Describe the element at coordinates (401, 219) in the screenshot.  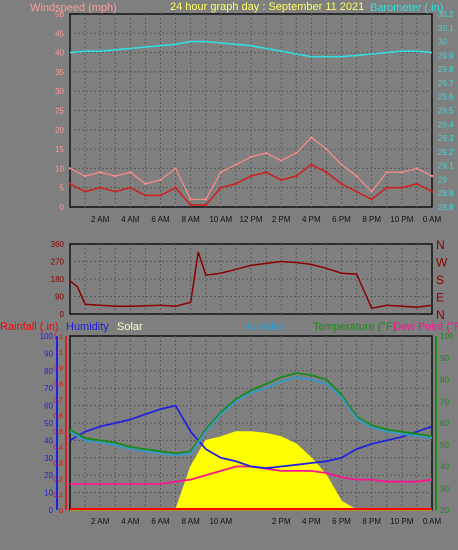
I see `time-tick-label: 10 PM` at that location.